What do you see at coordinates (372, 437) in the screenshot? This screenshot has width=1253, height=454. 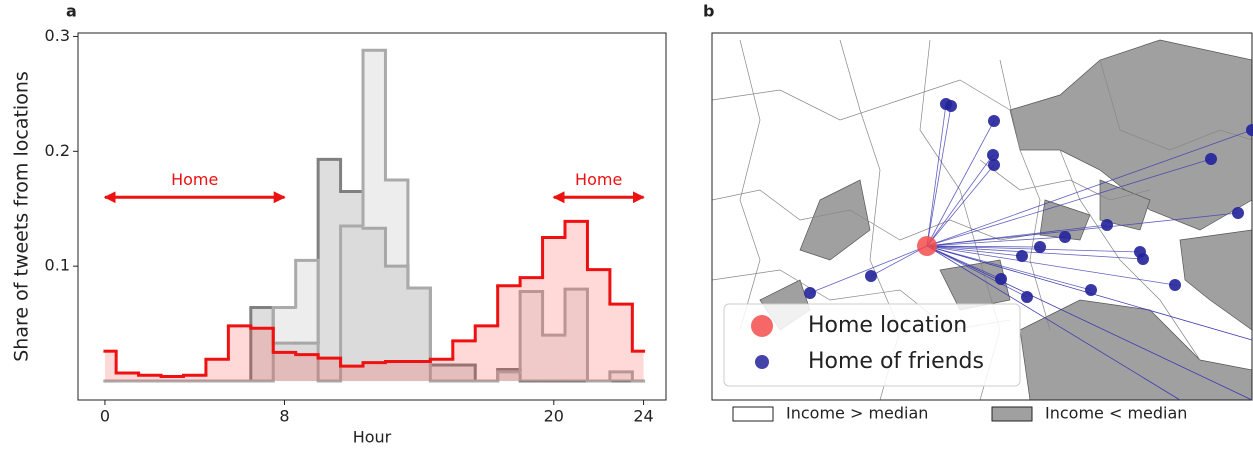 I see `x-axis-label: Hour` at bounding box center [372, 437].